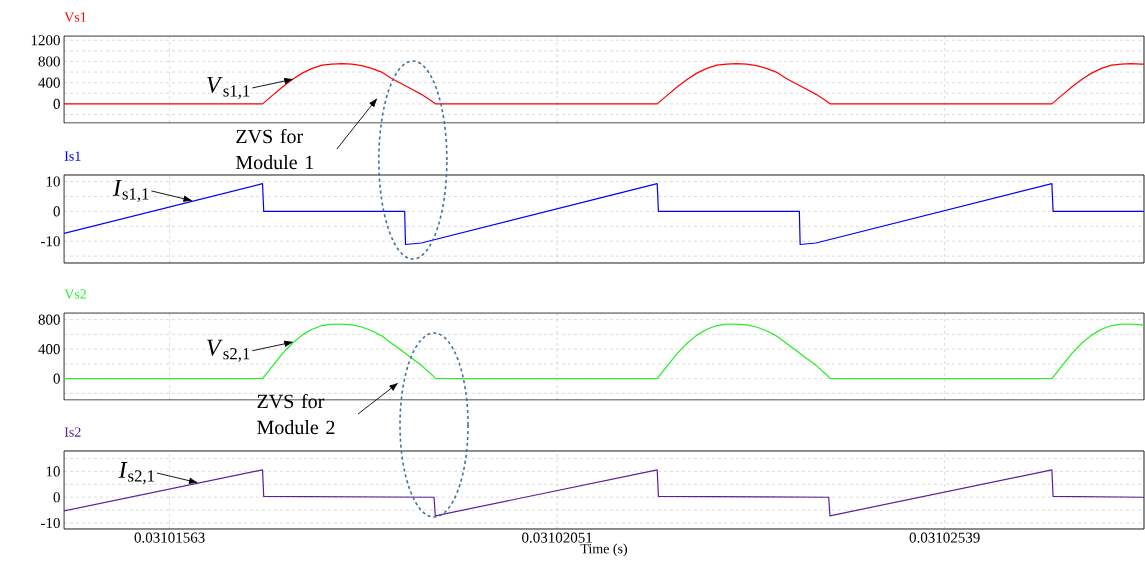 The image size is (1145, 581). What do you see at coordinates (72, 432) in the screenshot?
I see `text: Is2` at bounding box center [72, 432].